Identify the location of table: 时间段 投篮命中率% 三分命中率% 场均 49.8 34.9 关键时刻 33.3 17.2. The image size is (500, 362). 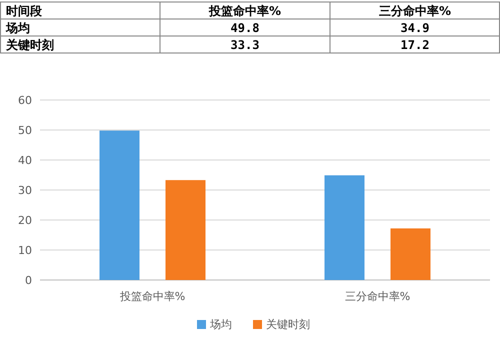
(250, 28).